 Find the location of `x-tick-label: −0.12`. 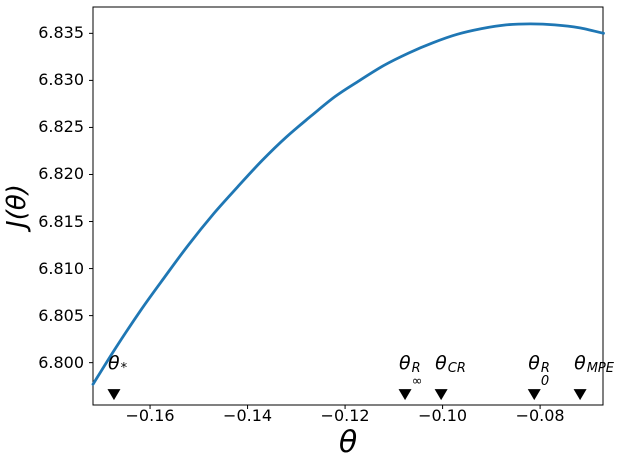

x-tick-label: −0.12 is located at coordinates (345, 415).